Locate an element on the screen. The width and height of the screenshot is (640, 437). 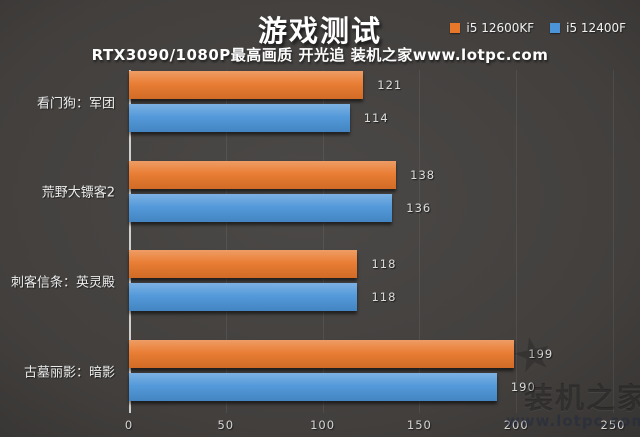
bar-value-label-i5-12600KF-2: 118 is located at coordinates (384, 264).